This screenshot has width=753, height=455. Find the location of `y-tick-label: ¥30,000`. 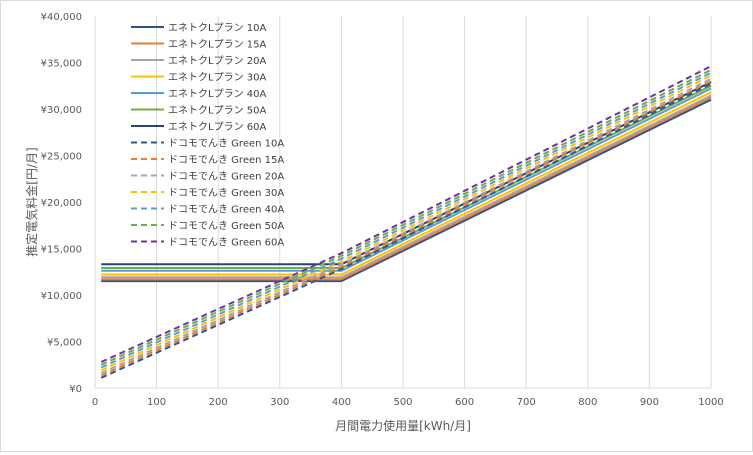

y-tick-label: ¥30,000 is located at coordinates (61, 110).